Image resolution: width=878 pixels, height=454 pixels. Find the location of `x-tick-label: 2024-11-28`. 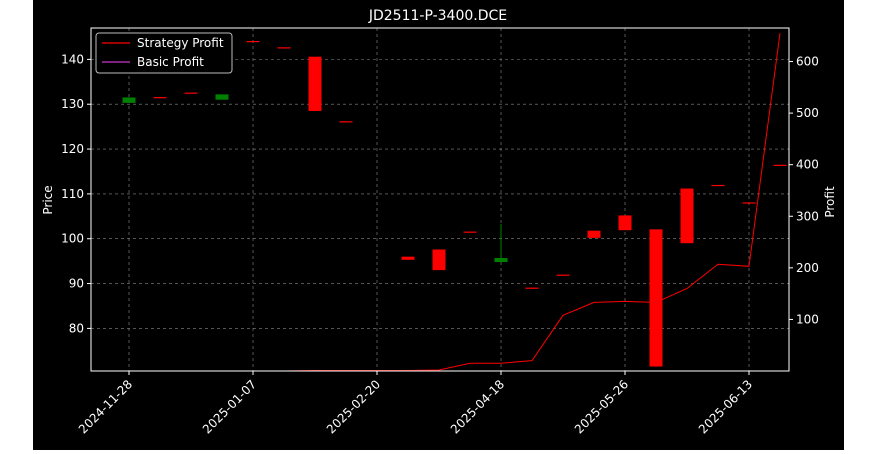

x-tick-label: 2024-11-28 is located at coordinates (105, 406).